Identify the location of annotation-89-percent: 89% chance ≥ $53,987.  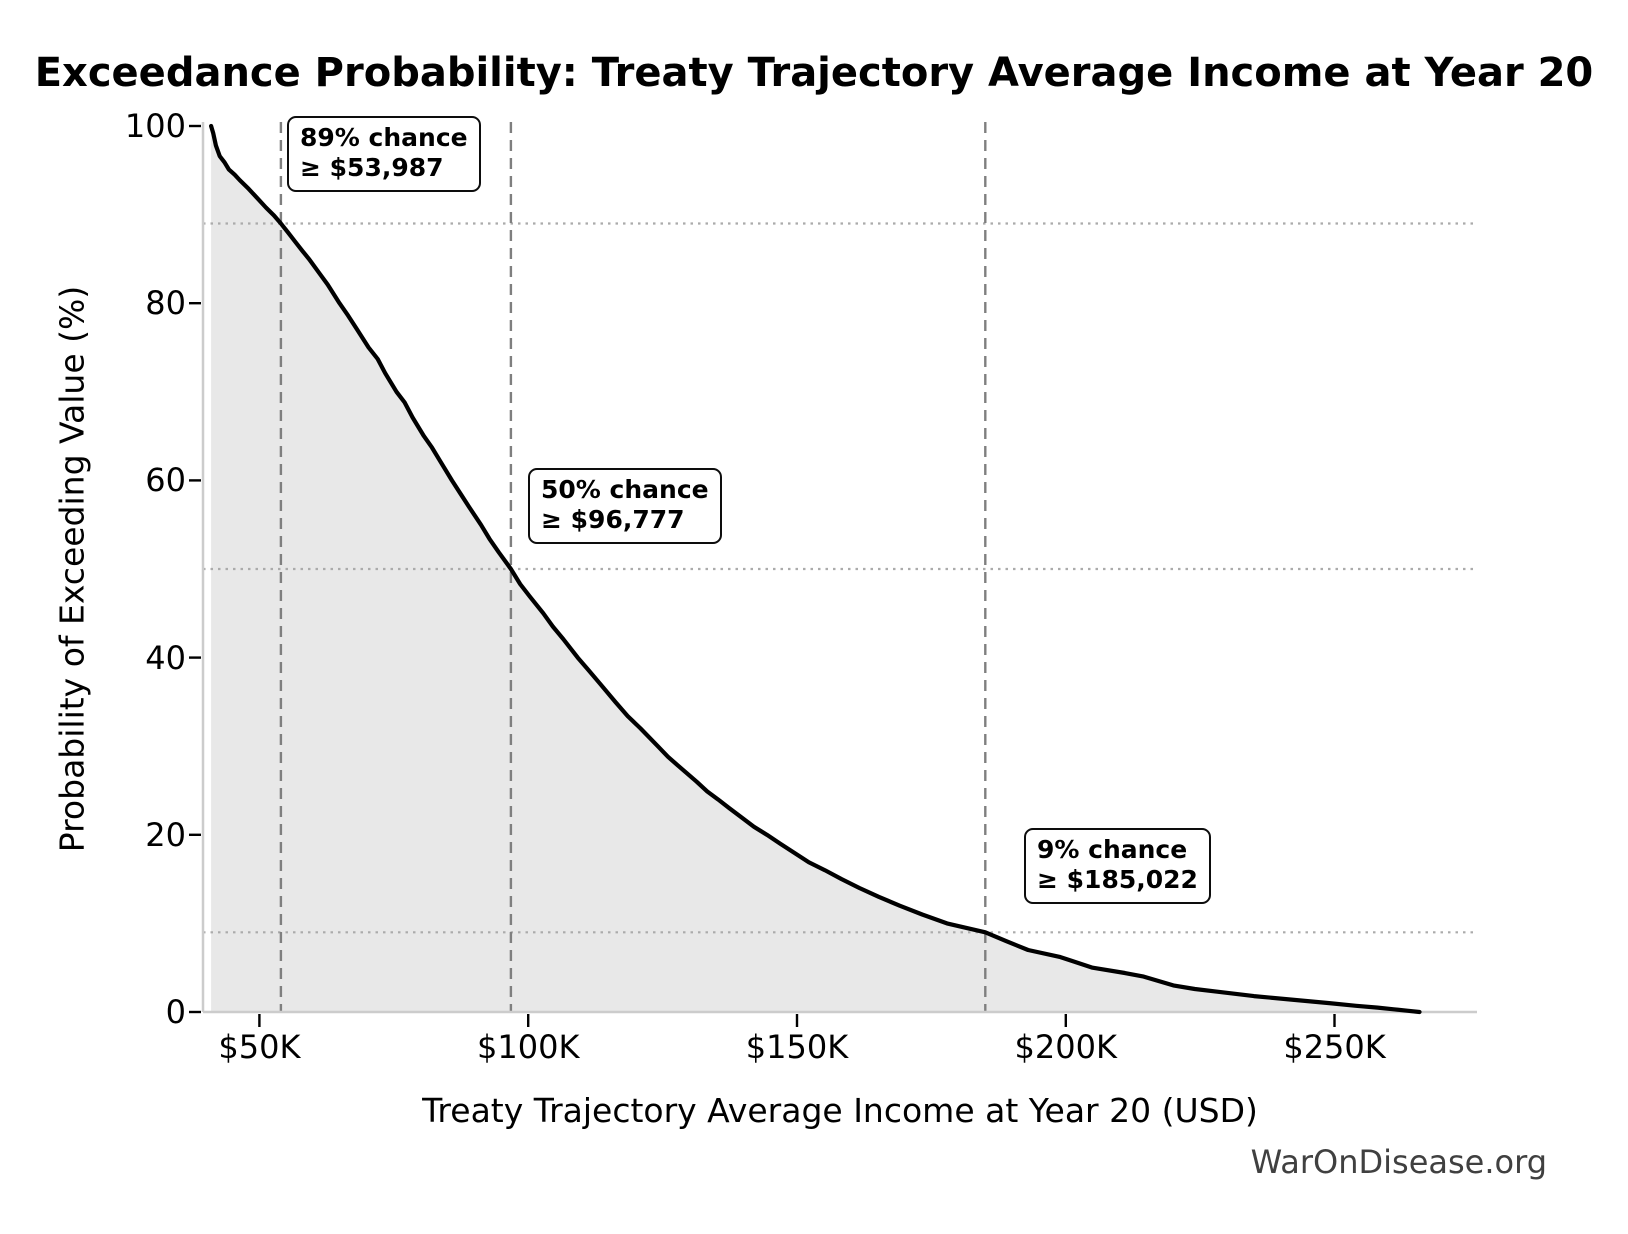
(384, 154).